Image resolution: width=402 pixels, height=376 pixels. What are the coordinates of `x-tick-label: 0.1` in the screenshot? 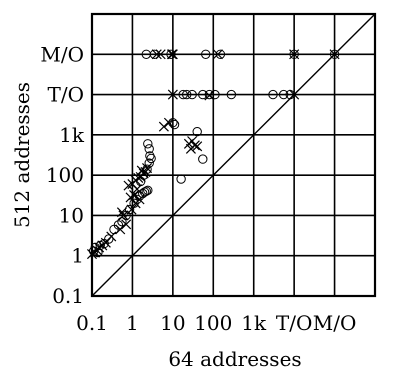 It's located at (92, 323).